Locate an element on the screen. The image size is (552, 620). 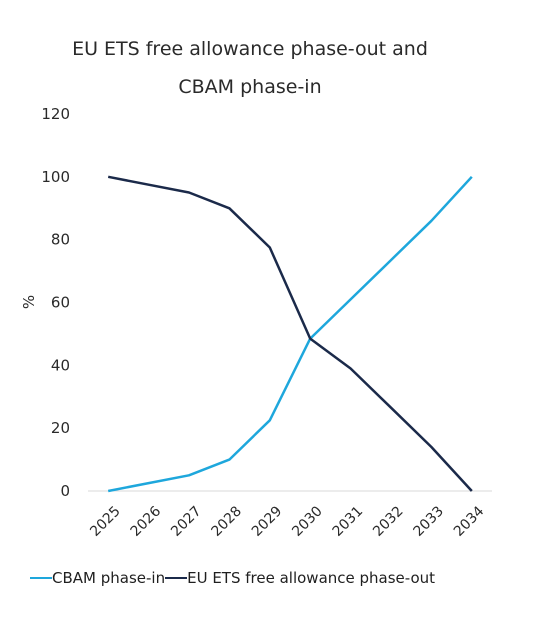
y-tick-label: 80 is located at coordinates (60, 240).